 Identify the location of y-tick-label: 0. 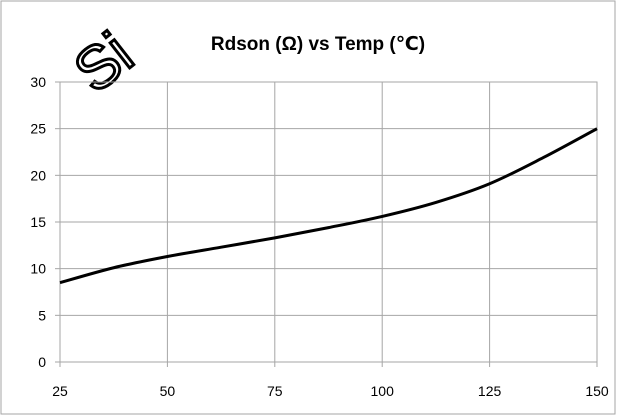
(42, 362).